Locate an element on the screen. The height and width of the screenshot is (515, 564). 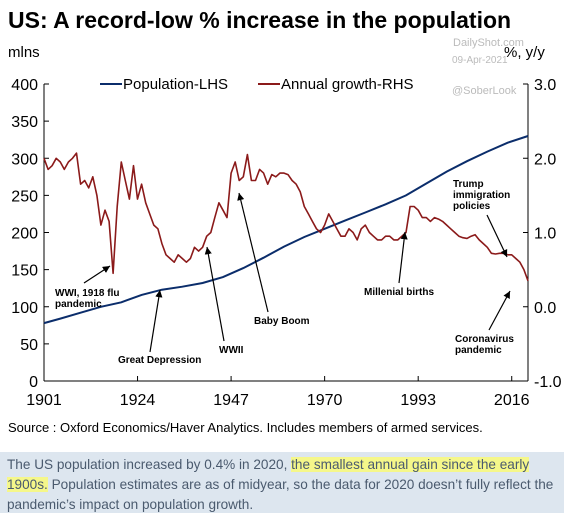
annotation-label: Millenial births is located at coordinates (399, 292).